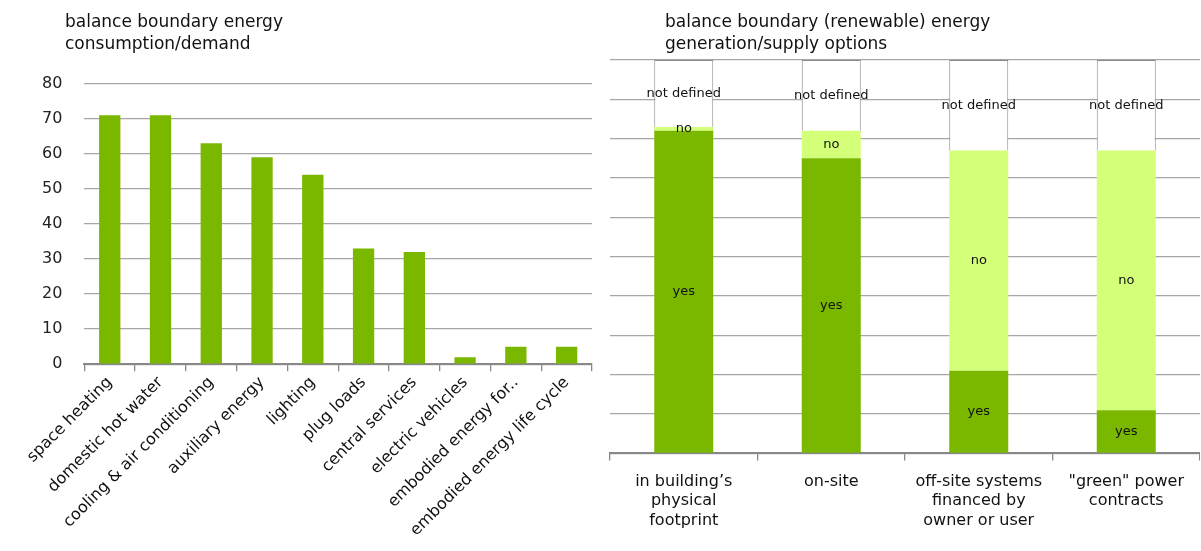 The image size is (1201, 551). What do you see at coordinates (1126, 490) in the screenshot?
I see `x-tick-label: "green" power contracts` at bounding box center [1126, 490].